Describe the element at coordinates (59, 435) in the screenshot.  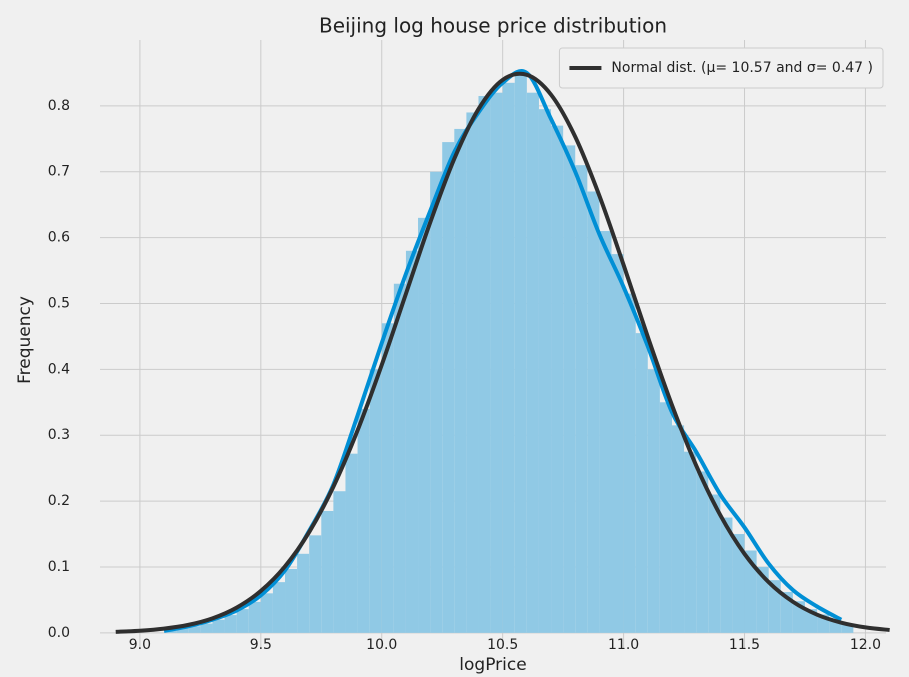
I see `y-tick-label: 0.3` at that location.